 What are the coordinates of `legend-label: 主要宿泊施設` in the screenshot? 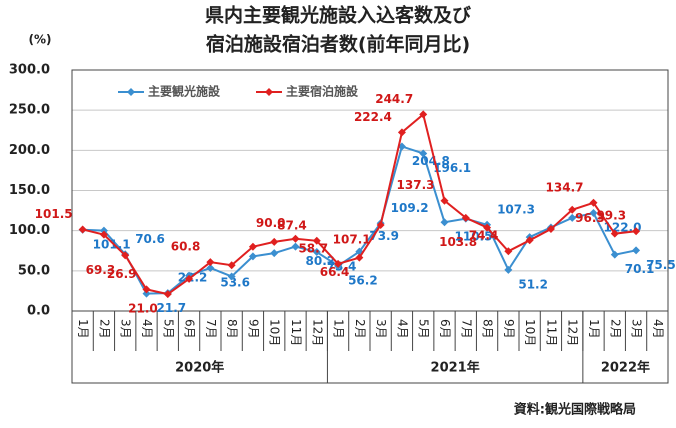 It's located at (322, 91).